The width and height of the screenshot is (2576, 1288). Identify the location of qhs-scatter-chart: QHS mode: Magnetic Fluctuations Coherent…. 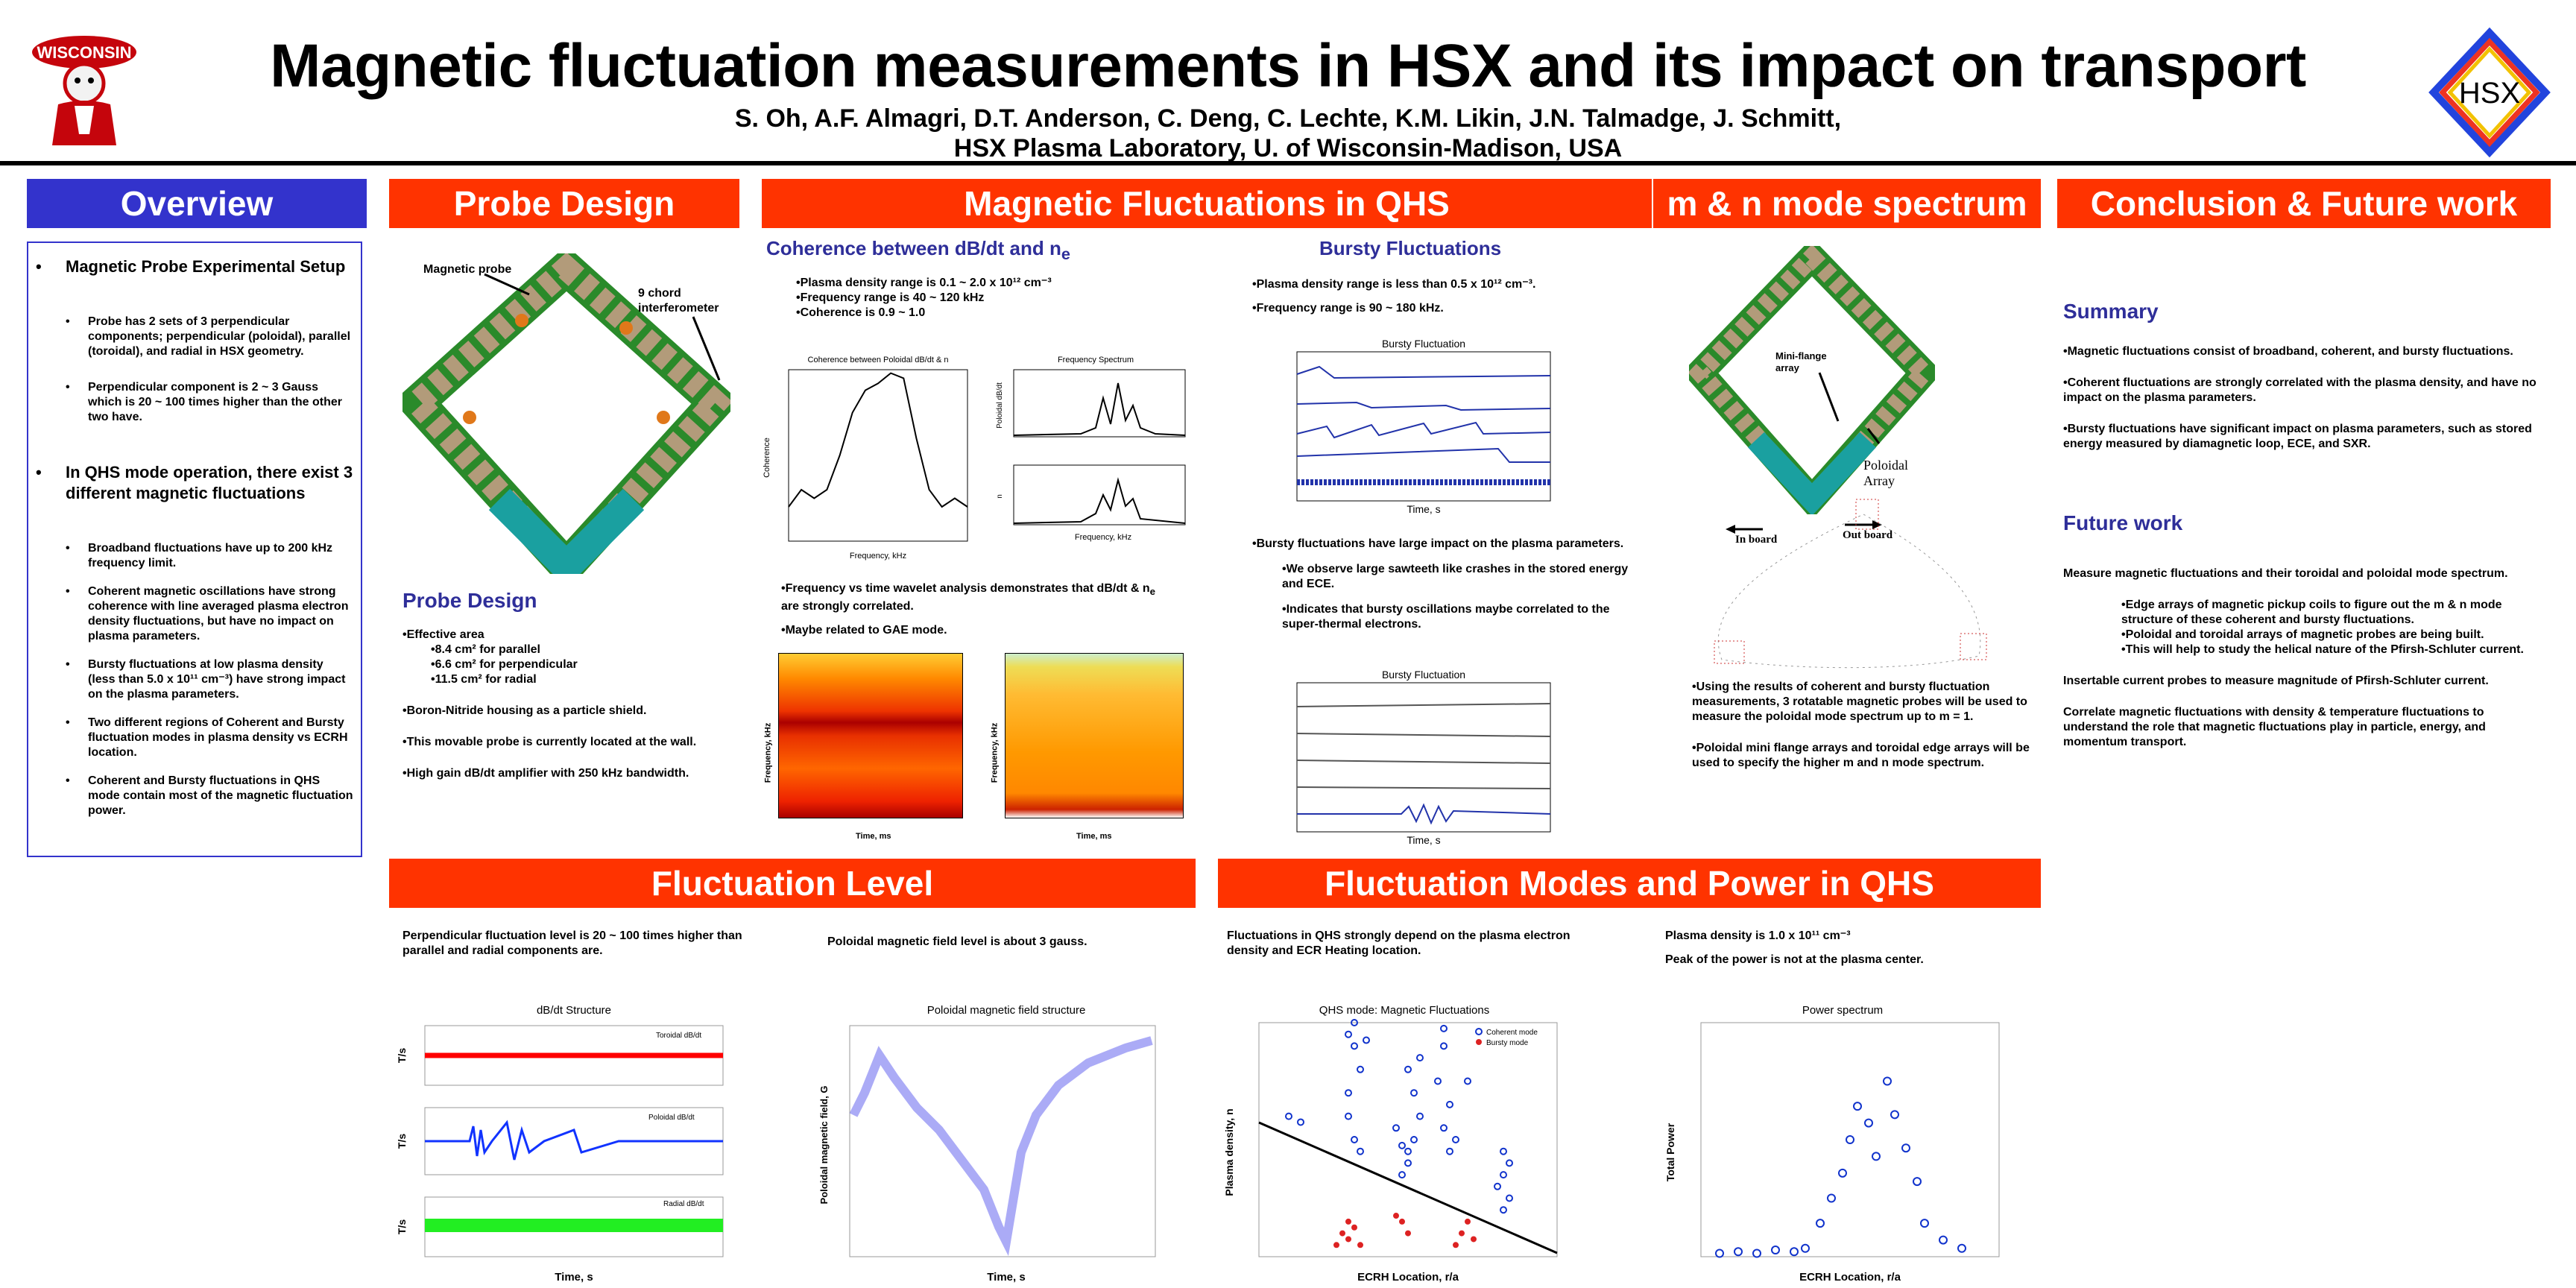
(1390, 1144).